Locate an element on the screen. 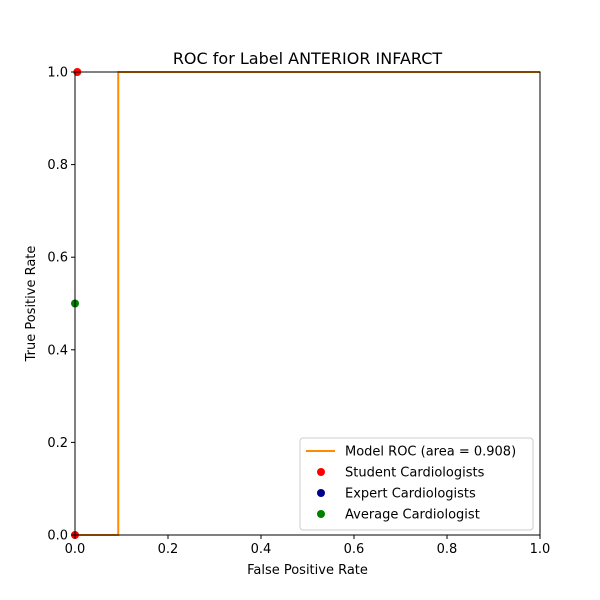  y-tick-label: 0.4 is located at coordinates (57, 350).